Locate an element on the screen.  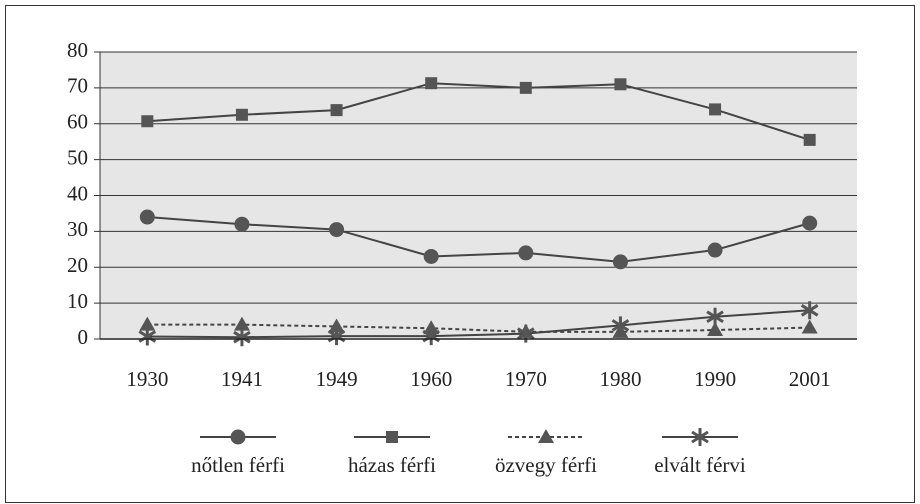
x-tick-label: 1970 is located at coordinates (526, 379).